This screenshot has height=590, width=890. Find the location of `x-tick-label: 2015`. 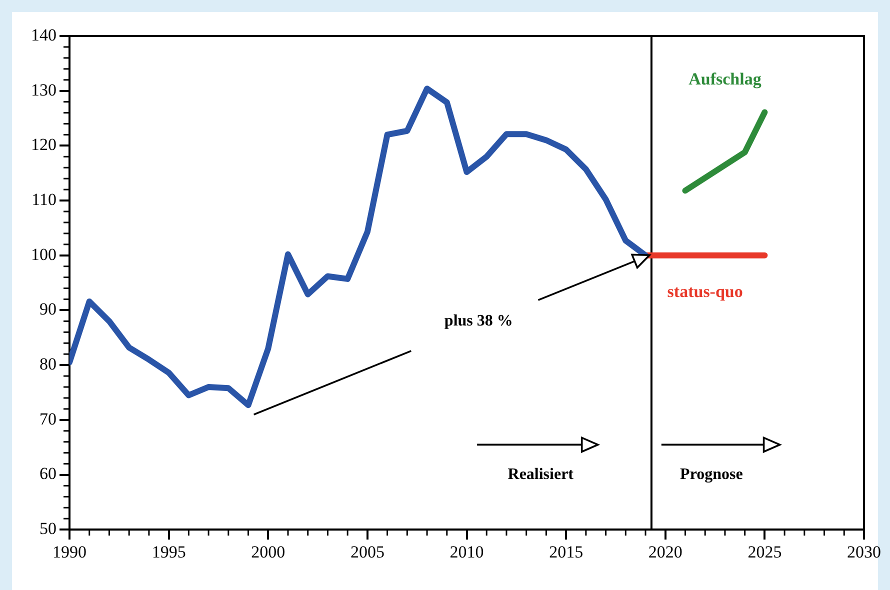

x-tick-label: 2015 is located at coordinates (566, 552).